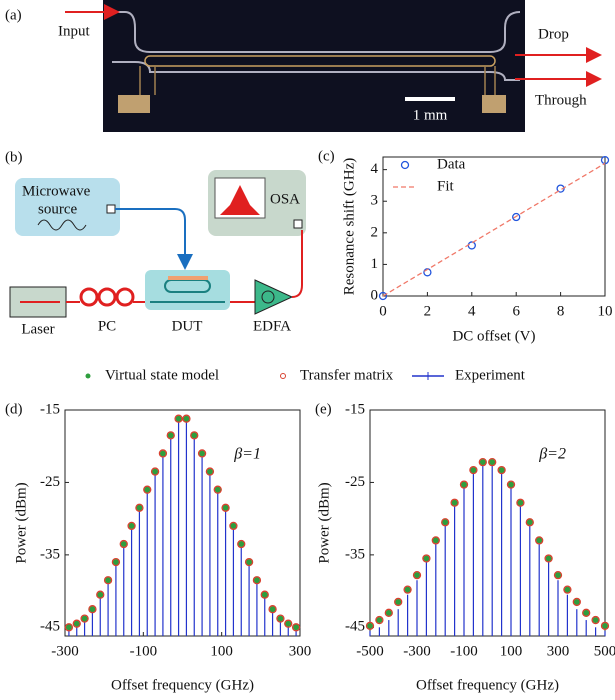 The width and height of the screenshot is (615, 700). I want to click on fiber, so click(297, 264).